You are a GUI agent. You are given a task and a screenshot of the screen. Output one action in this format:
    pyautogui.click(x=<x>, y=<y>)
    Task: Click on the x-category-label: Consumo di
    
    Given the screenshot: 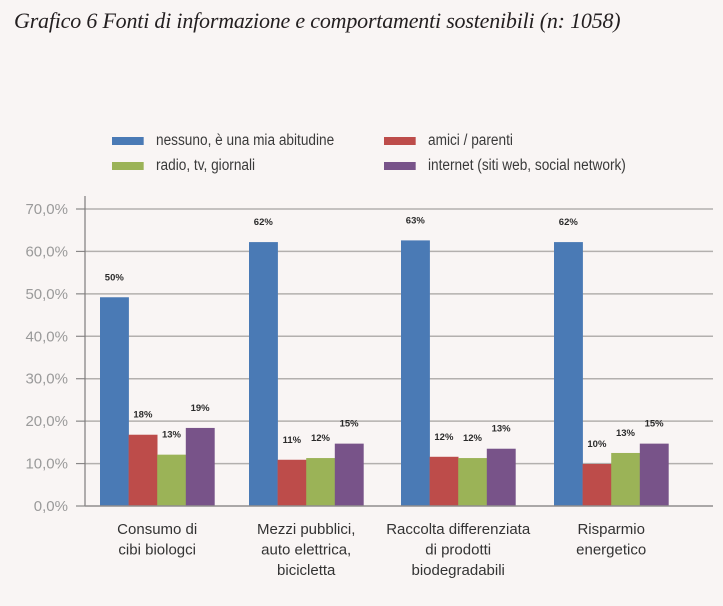 What is the action you would take?
    pyautogui.click(x=157, y=529)
    